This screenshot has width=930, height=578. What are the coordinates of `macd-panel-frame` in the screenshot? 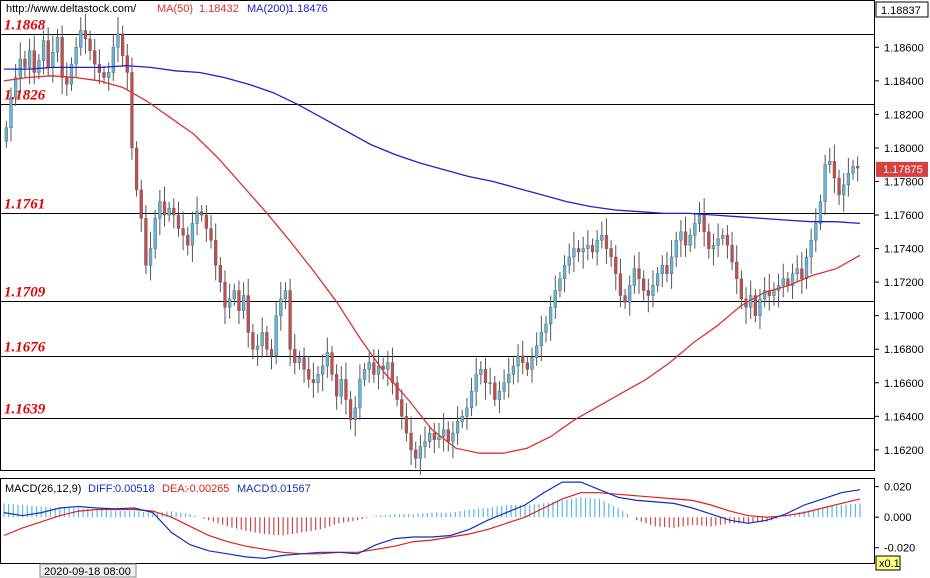 It's located at (437, 521).